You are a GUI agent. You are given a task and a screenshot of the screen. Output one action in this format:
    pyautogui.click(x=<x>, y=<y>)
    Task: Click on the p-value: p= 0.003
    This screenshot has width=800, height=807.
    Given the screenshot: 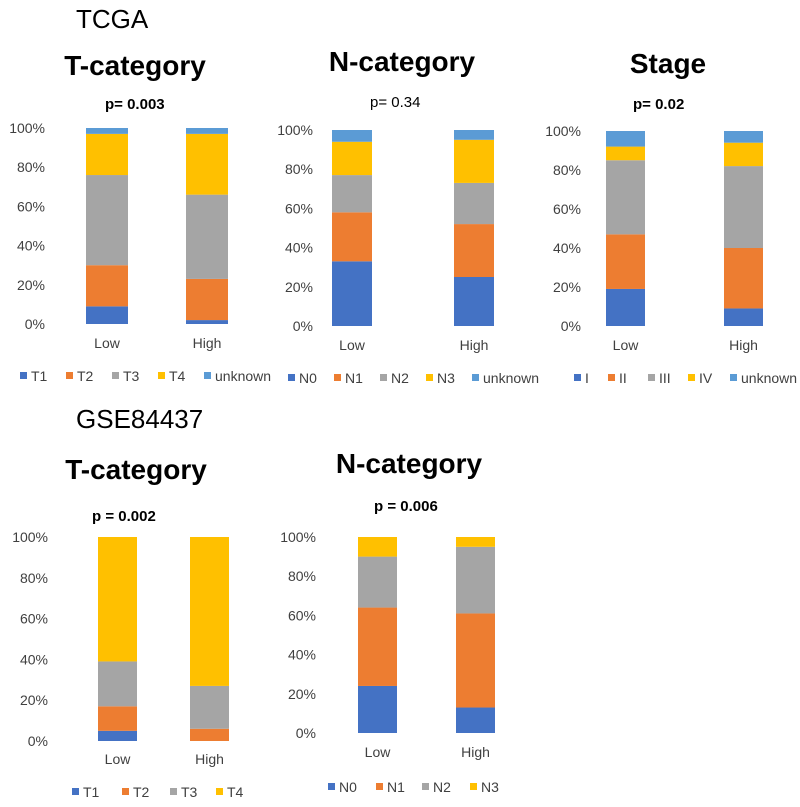 What is the action you would take?
    pyautogui.click(x=135, y=104)
    